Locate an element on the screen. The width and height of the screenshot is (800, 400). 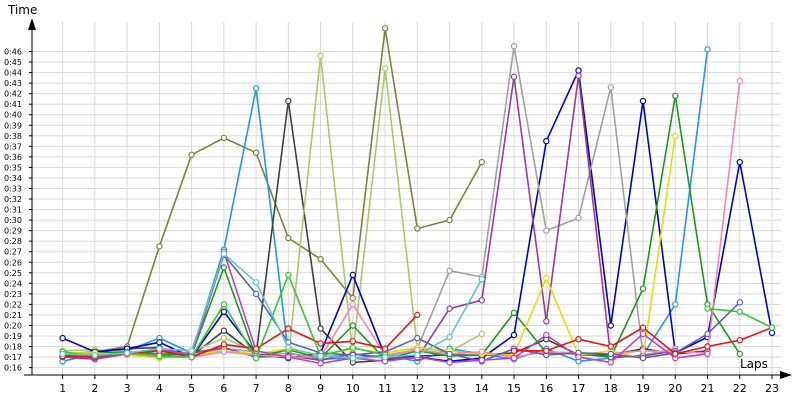
y-axis-title: Time is located at coordinates (22, 10).